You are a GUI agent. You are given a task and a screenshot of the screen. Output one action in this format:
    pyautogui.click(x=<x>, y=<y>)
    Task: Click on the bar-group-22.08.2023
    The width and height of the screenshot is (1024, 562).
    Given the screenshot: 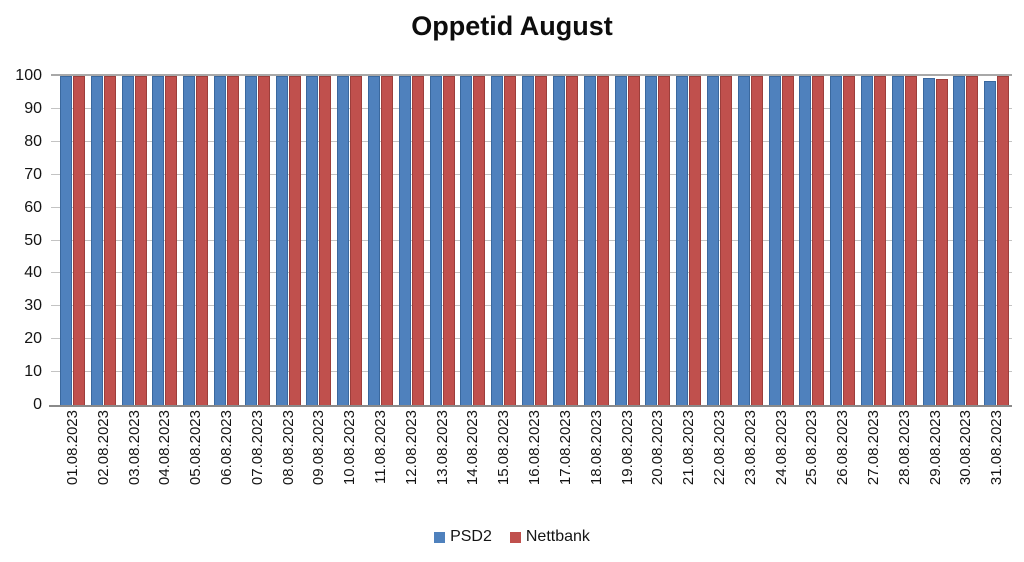 What is the action you would take?
    pyautogui.click(x=719, y=240)
    